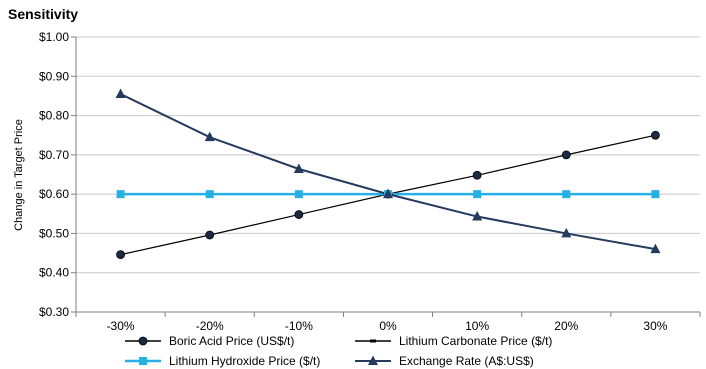 The height and width of the screenshot is (369, 706). What do you see at coordinates (54, 155) in the screenshot?
I see `y-tick-label: $0.70` at bounding box center [54, 155].